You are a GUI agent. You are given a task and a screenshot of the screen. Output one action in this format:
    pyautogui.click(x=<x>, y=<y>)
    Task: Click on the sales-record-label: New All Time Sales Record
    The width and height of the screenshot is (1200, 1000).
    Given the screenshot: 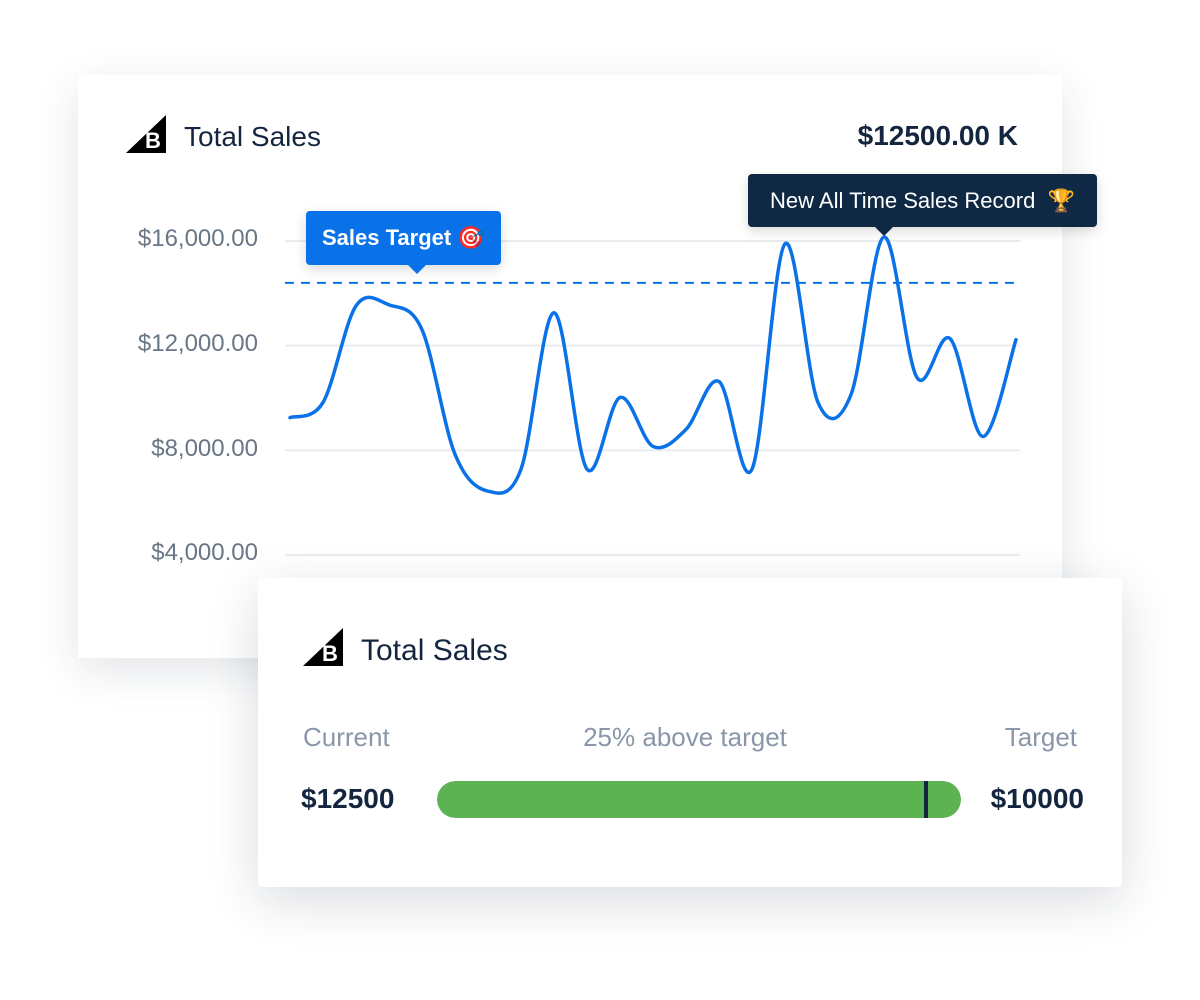 What is the action you would take?
    pyautogui.click(x=903, y=200)
    